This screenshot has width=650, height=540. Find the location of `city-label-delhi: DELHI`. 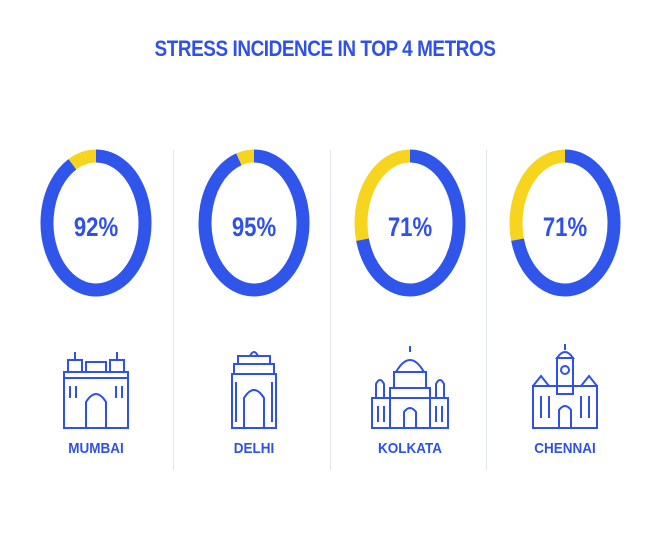

city-label-delhi: DELHI is located at coordinates (254, 448).